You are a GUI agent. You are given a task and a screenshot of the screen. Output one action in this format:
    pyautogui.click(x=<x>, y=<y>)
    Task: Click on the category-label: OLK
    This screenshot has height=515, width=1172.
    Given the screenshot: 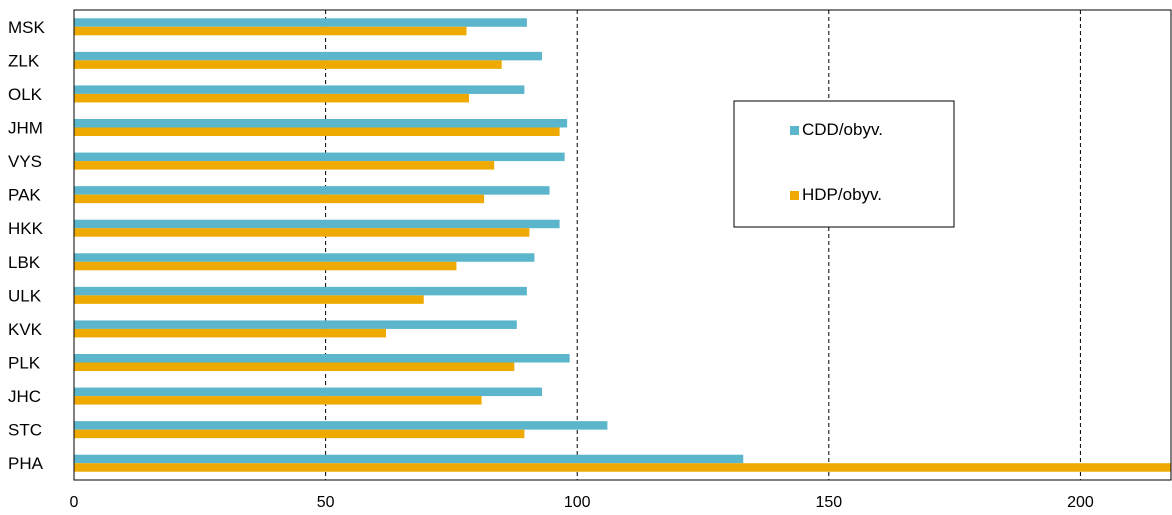 What is the action you would take?
    pyautogui.click(x=25, y=94)
    